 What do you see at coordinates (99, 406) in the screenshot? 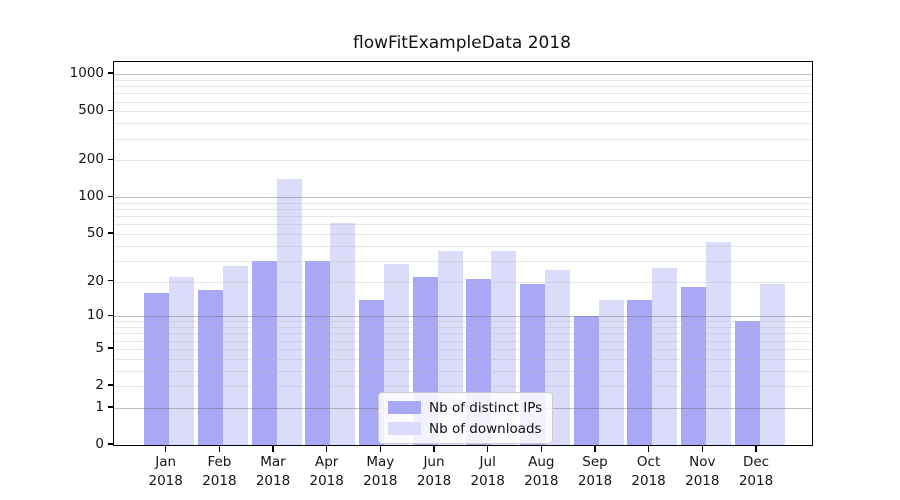
I see `y-axis-tick-label-1: 1` at bounding box center [99, 406].